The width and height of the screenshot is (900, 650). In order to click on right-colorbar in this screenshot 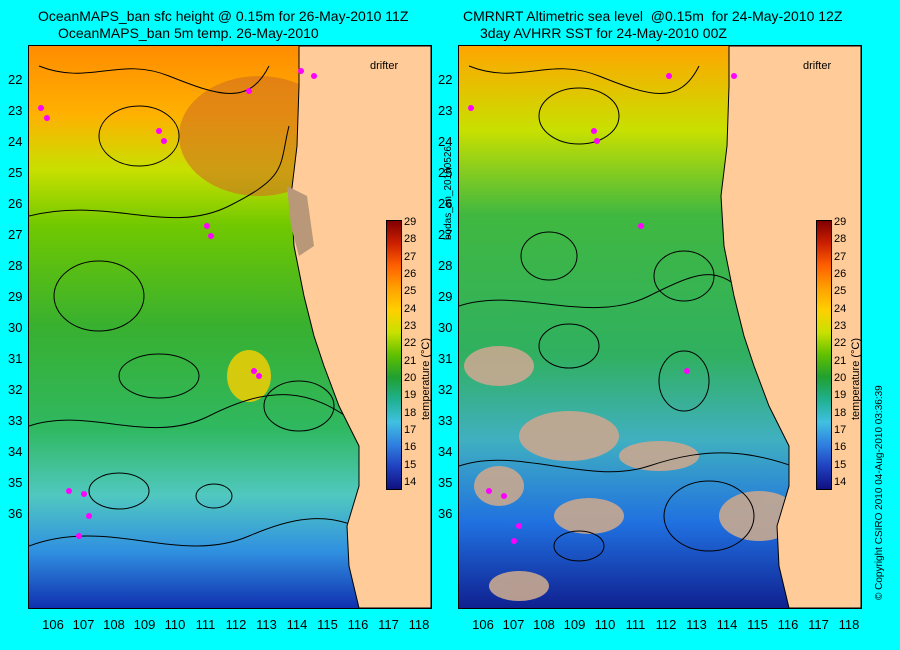, I will do `click(824, 355)`.